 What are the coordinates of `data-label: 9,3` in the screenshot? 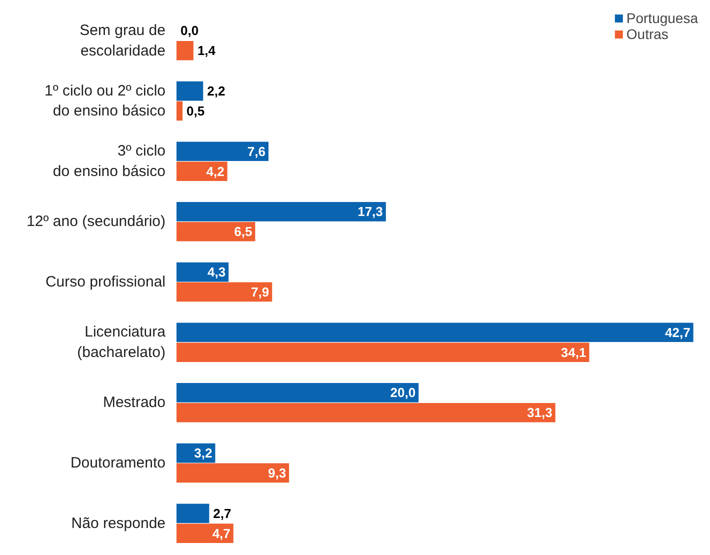 It's located at (277, 472).